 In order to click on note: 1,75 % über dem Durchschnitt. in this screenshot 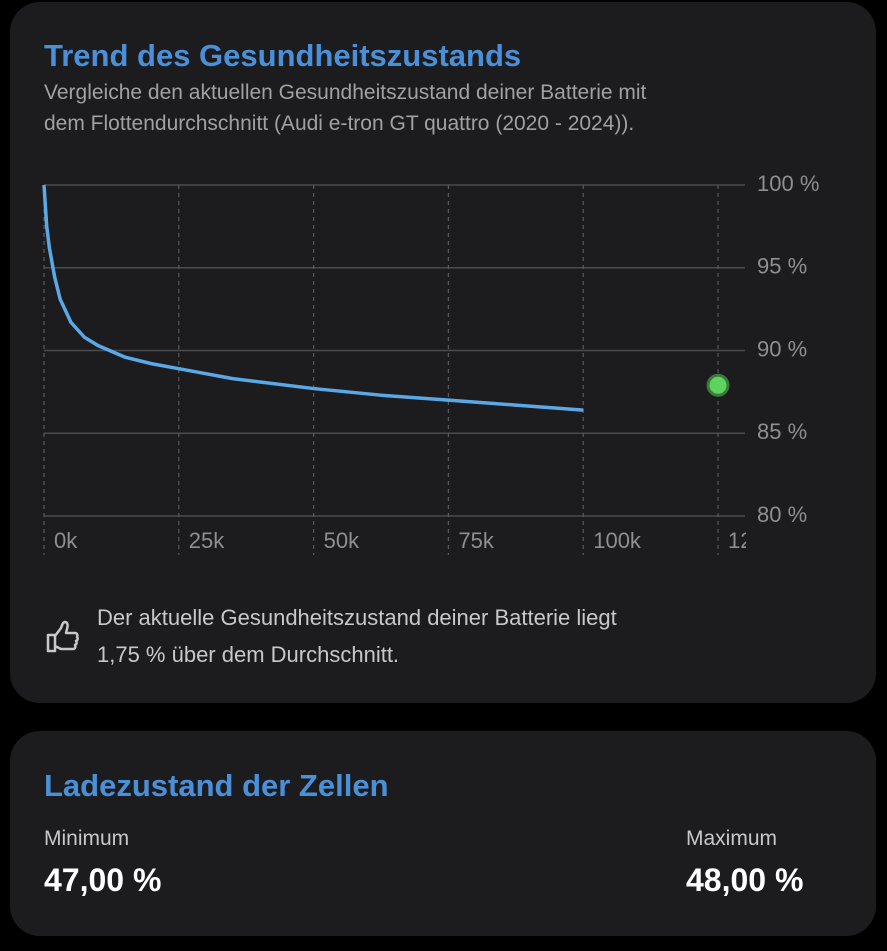, I will do `click(248, 654)`.